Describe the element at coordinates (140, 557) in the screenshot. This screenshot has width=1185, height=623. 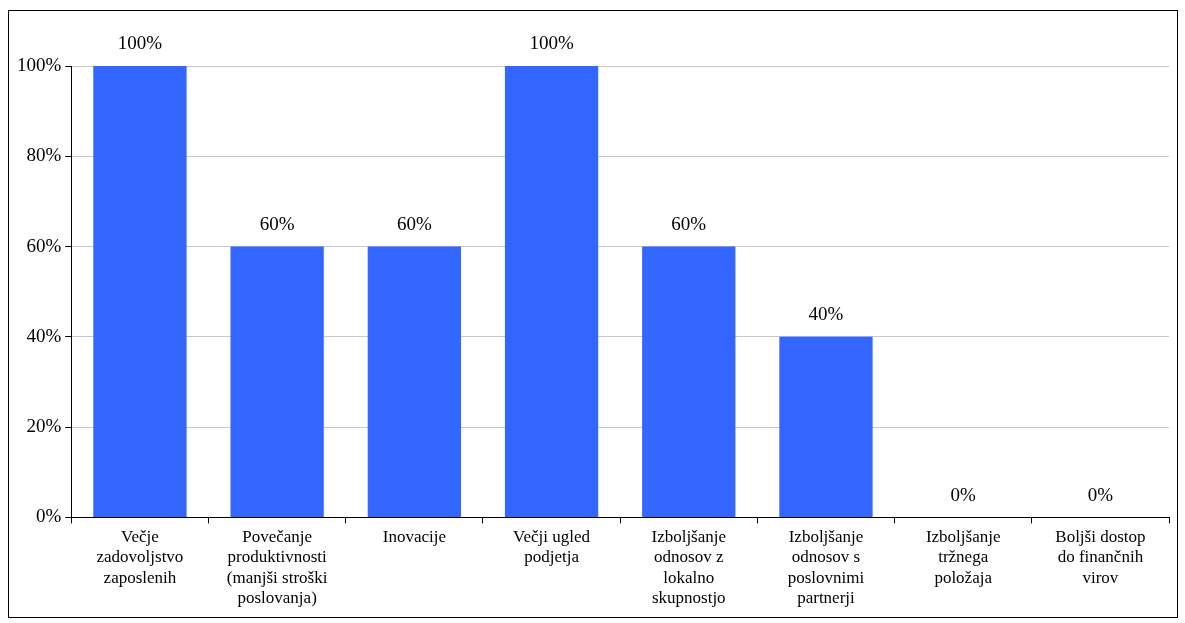
I see `x-tick-label: Večje zadovoljstvo zaposlenih` at that location.